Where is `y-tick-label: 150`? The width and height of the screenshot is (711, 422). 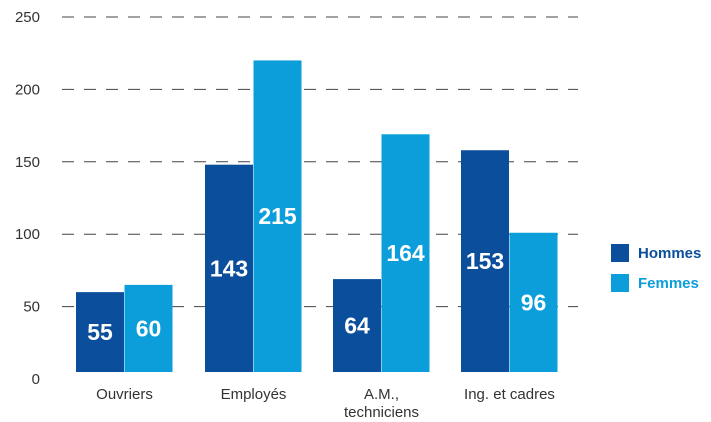 y-tick-label: 150 is located at coordinates (27, 162).